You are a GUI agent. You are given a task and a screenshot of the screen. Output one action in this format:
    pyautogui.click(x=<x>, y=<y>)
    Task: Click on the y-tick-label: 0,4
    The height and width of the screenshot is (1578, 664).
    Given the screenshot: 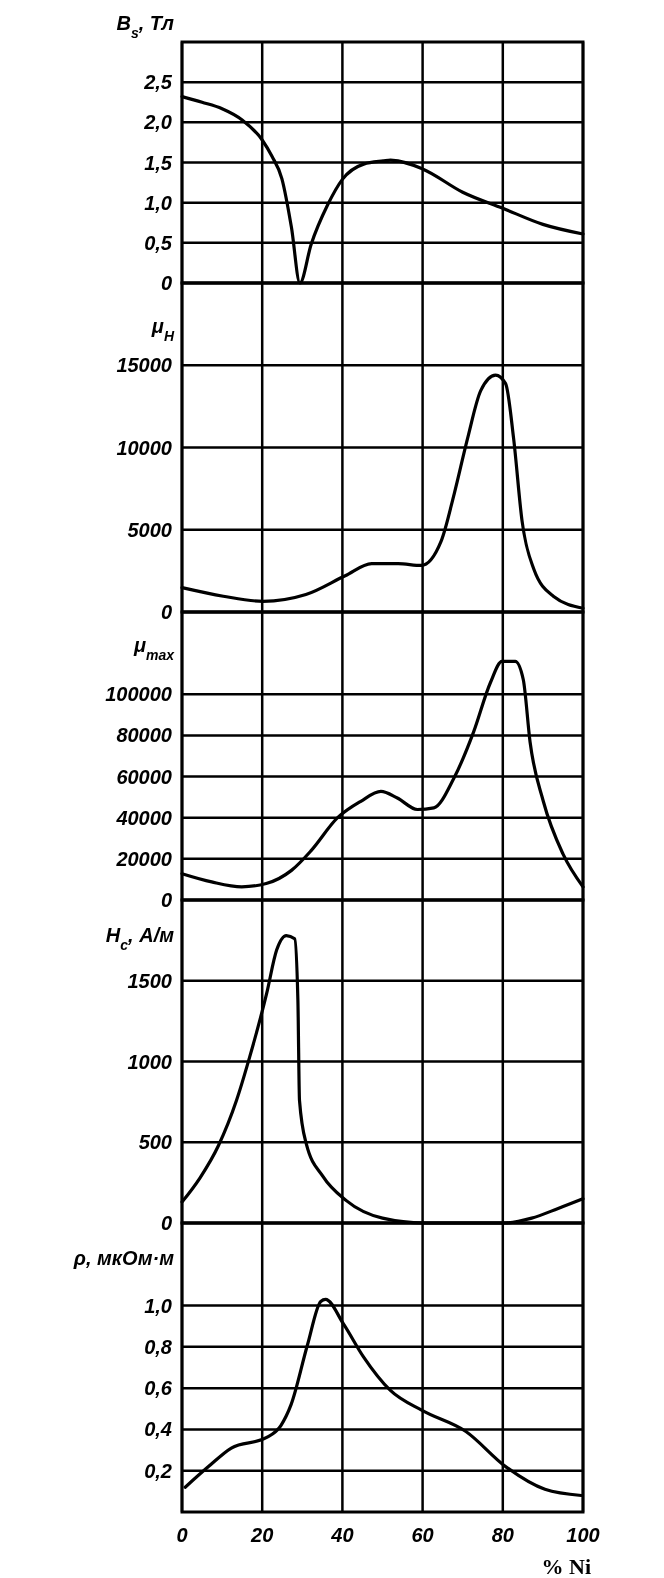 What is the action you would take?
    pyautogui.click(x=158, y=1429)
    